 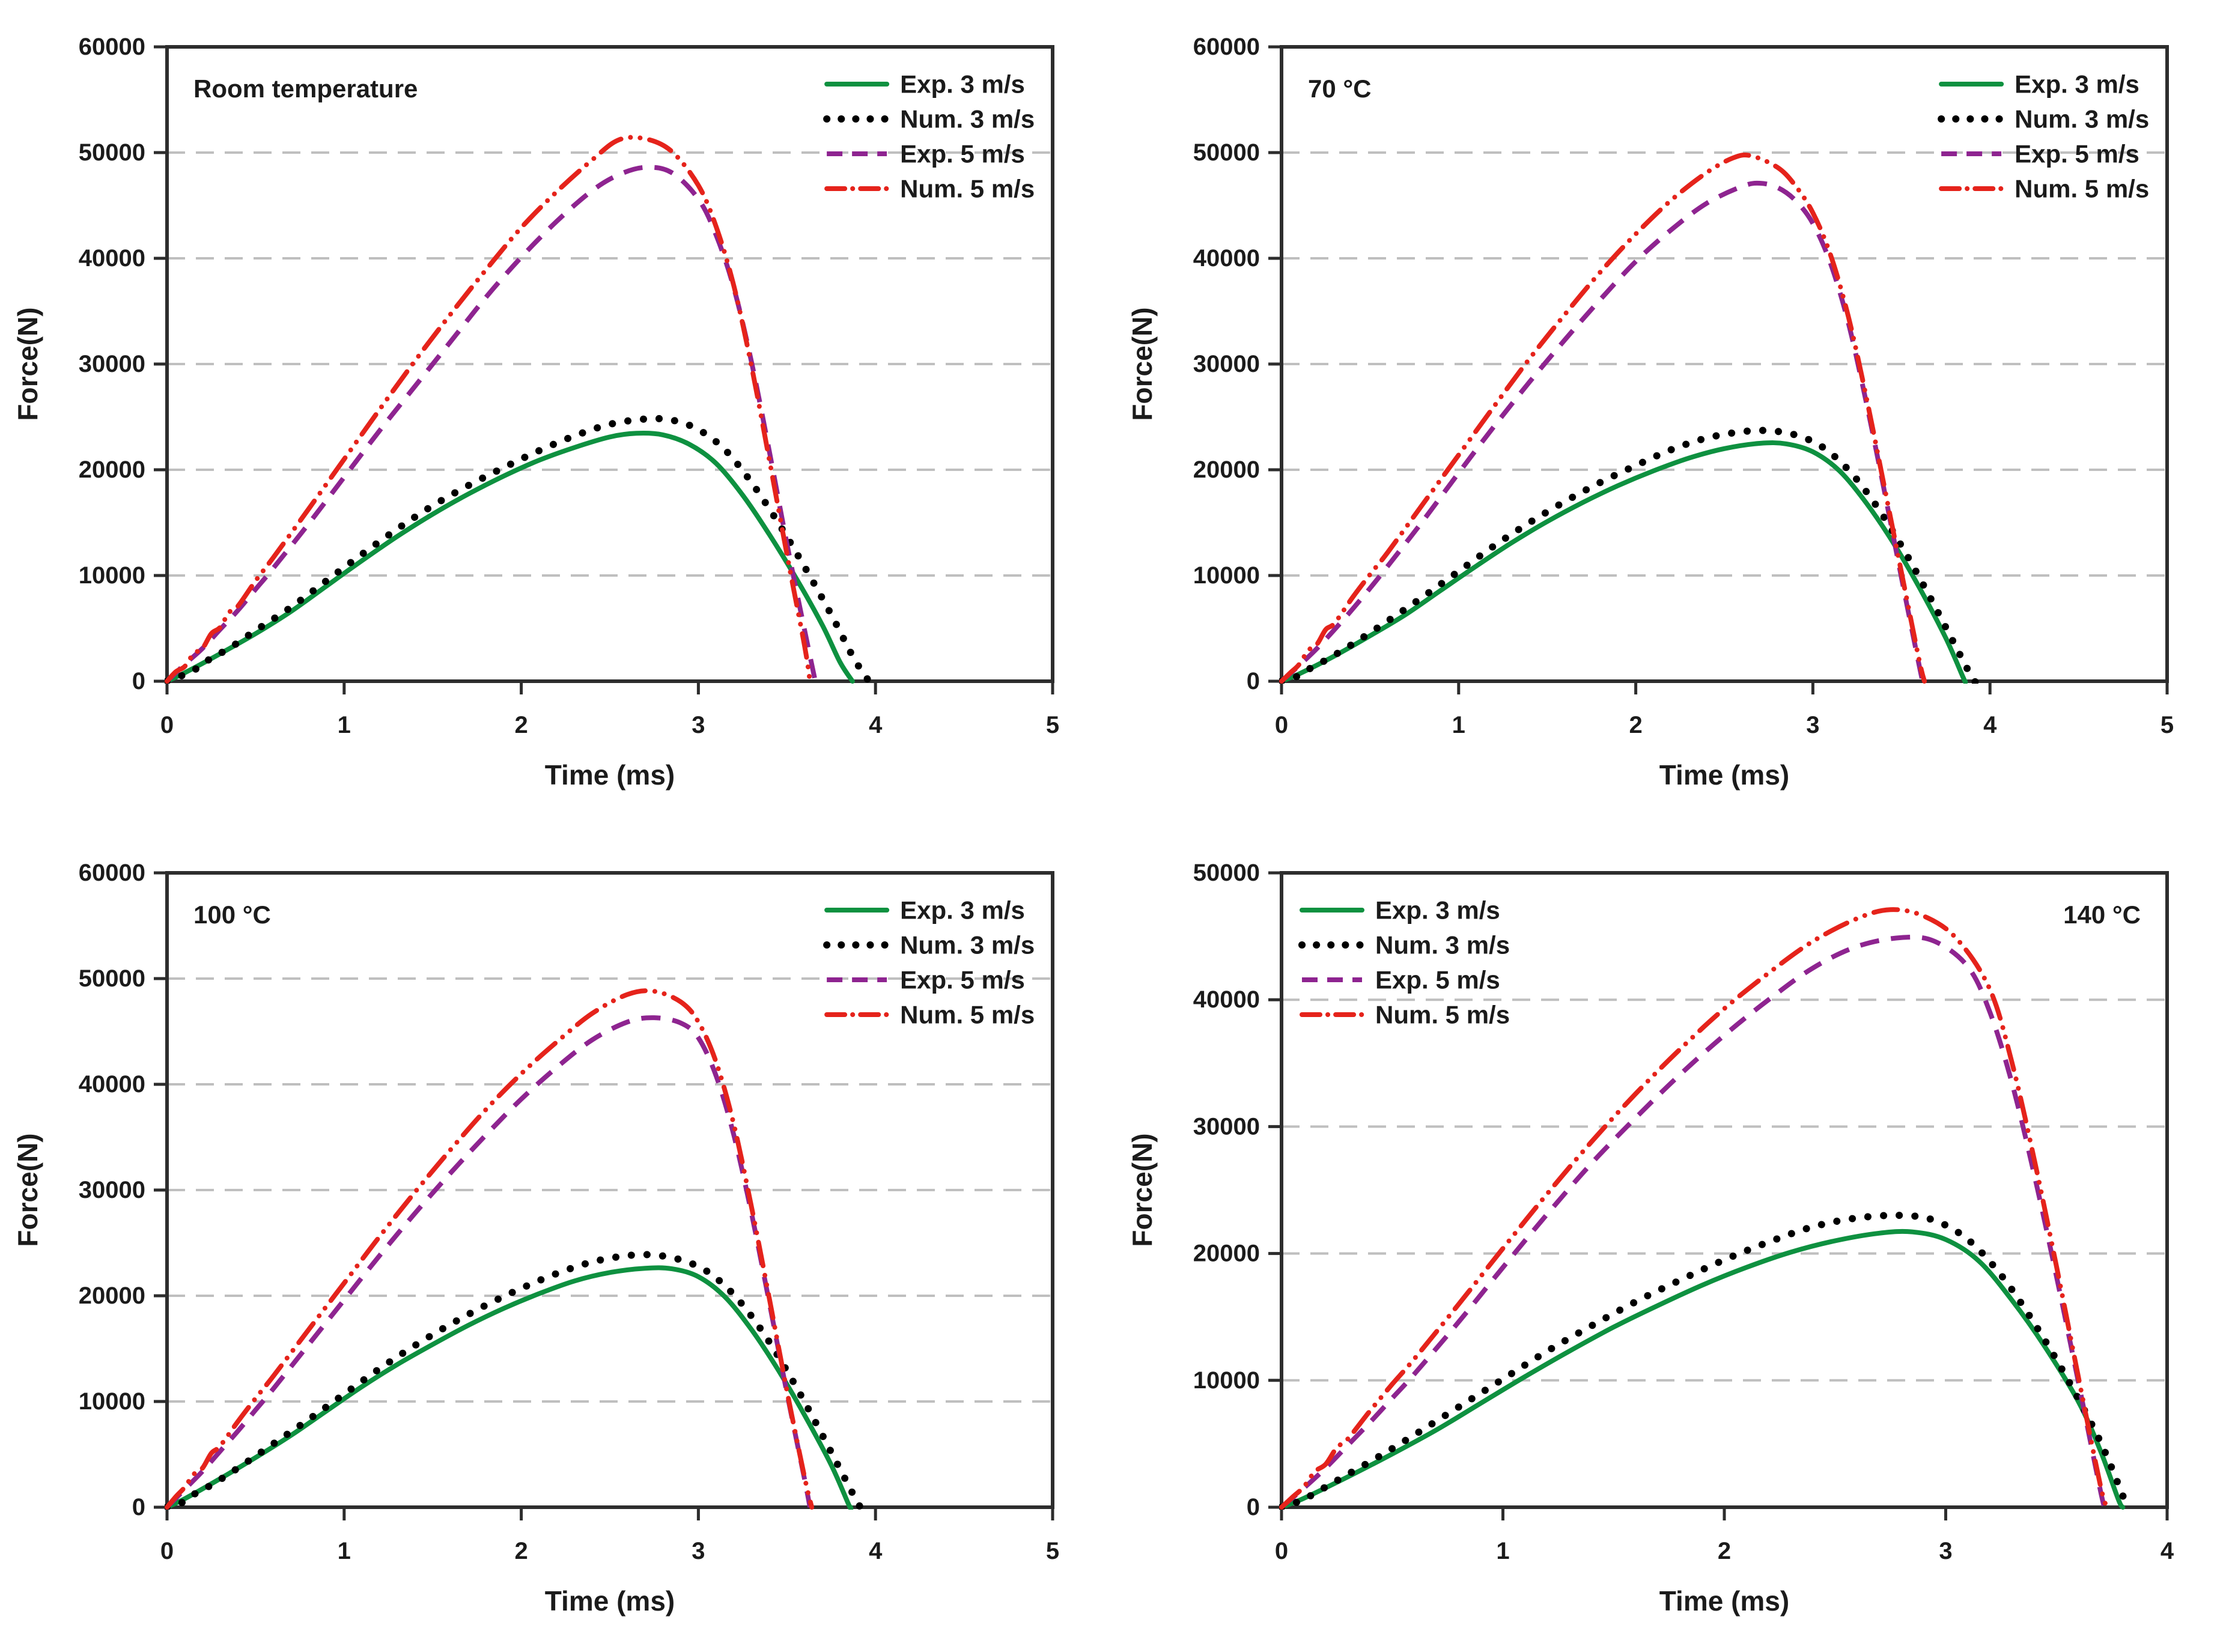 I want to click on x-axis: 0 1 2 3 4 5, so click(x=609, y=1536).